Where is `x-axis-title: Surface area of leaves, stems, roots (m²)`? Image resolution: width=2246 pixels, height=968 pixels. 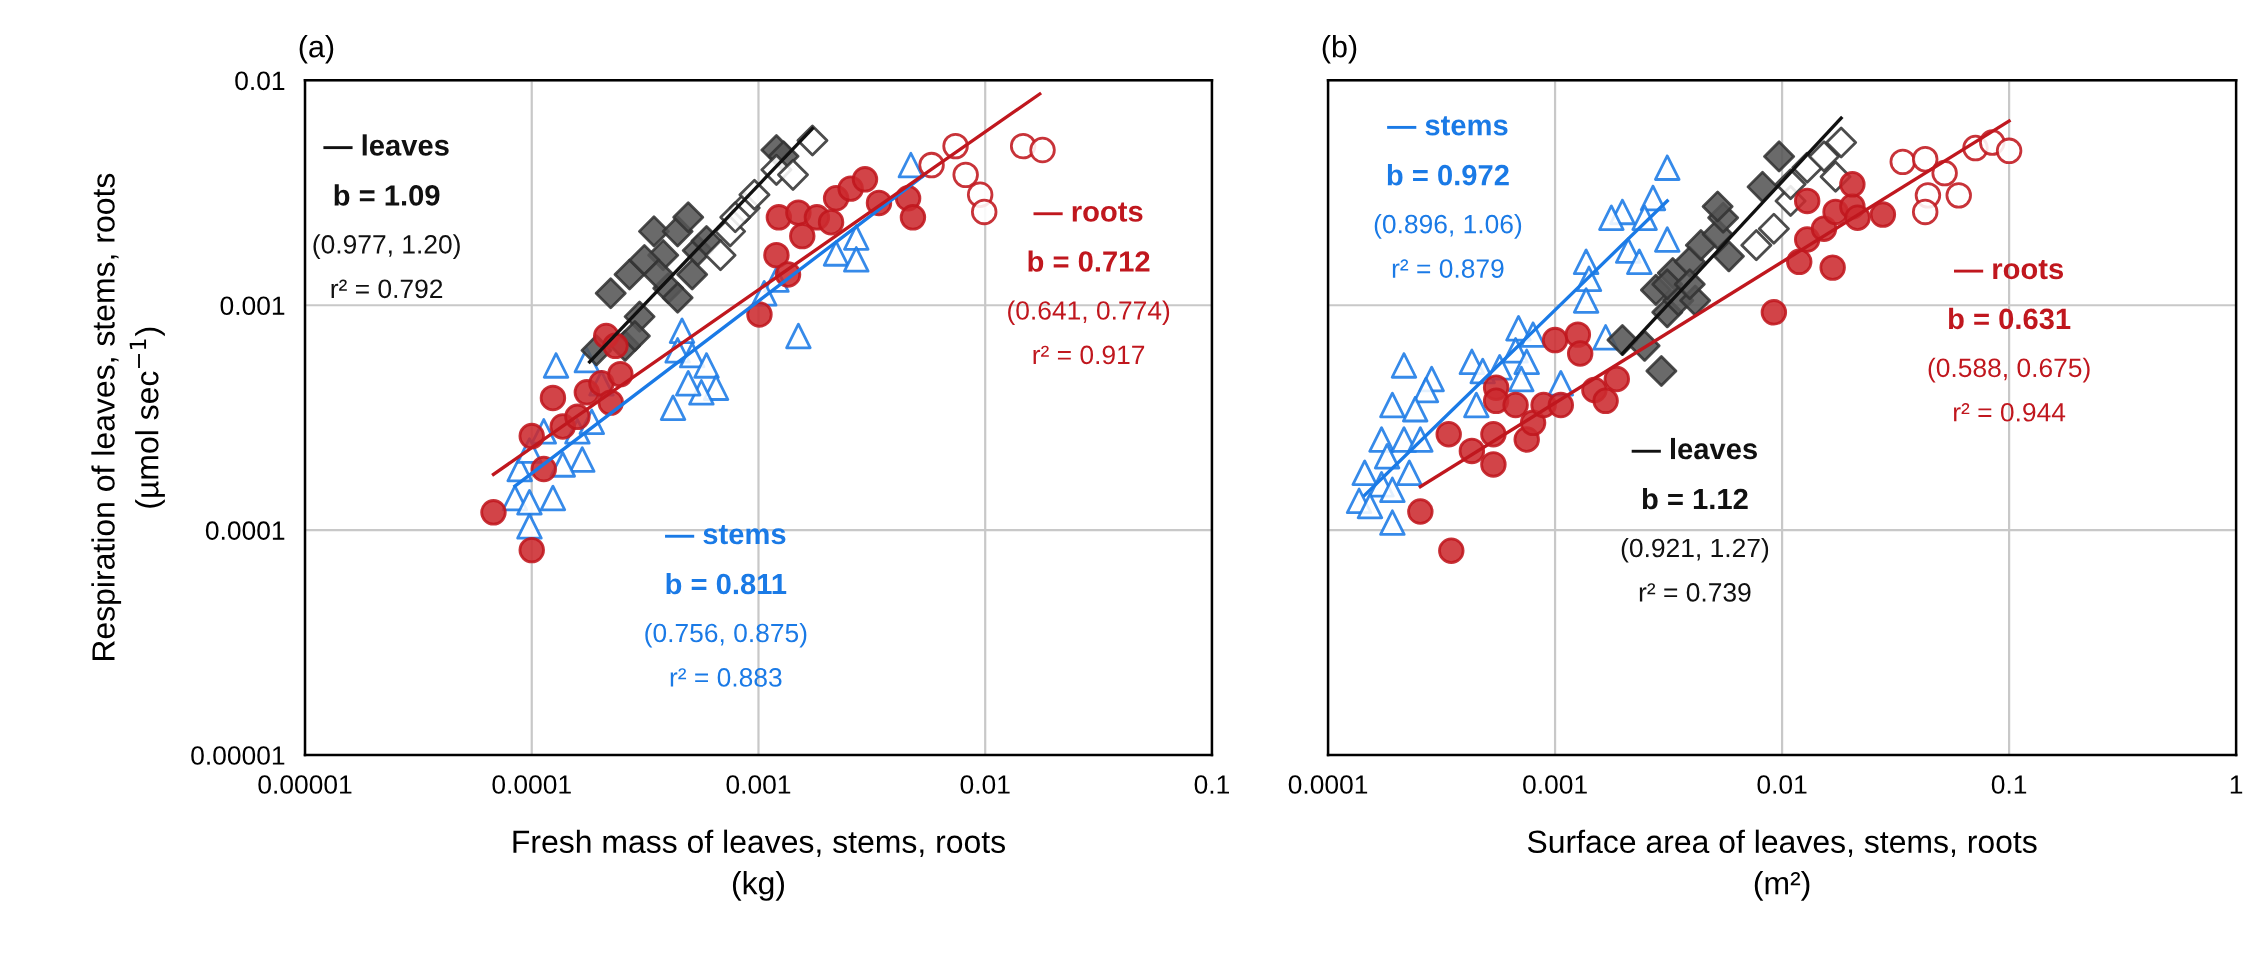
x-axis-title: Surface area of leaves, stems, roots (m²) is located at coordinates (1782, 865).